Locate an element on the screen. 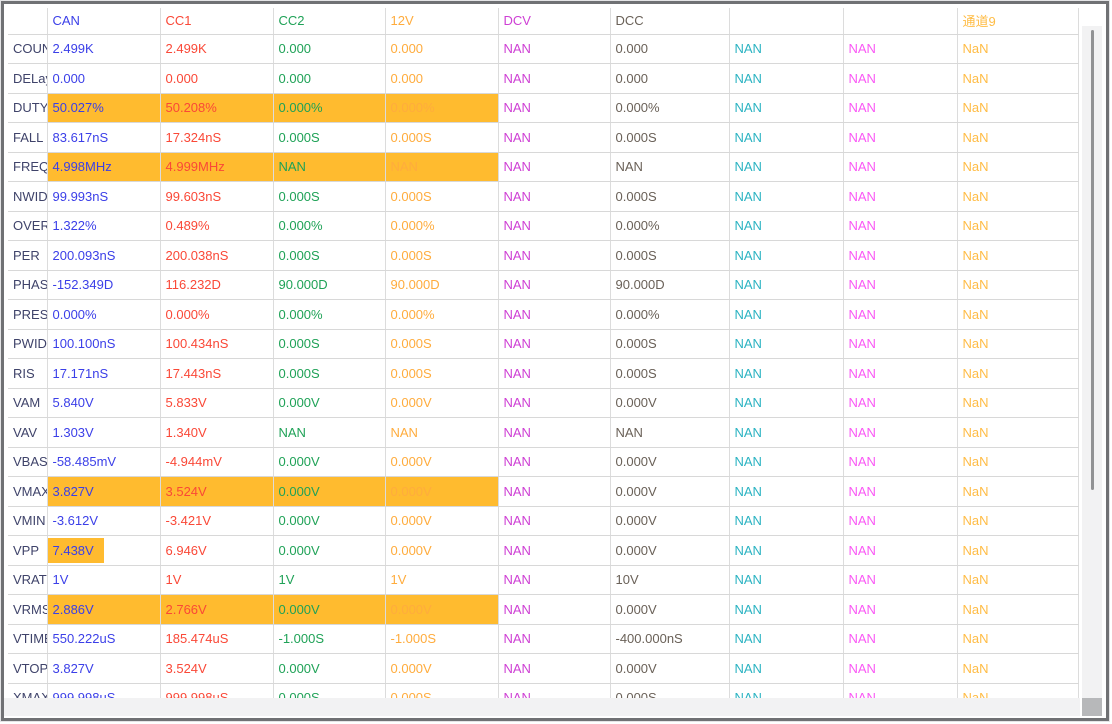 The width and height of the screenshot is (1112, 724). measurement-cell: 50.208% is located at coordinates (217, 108).